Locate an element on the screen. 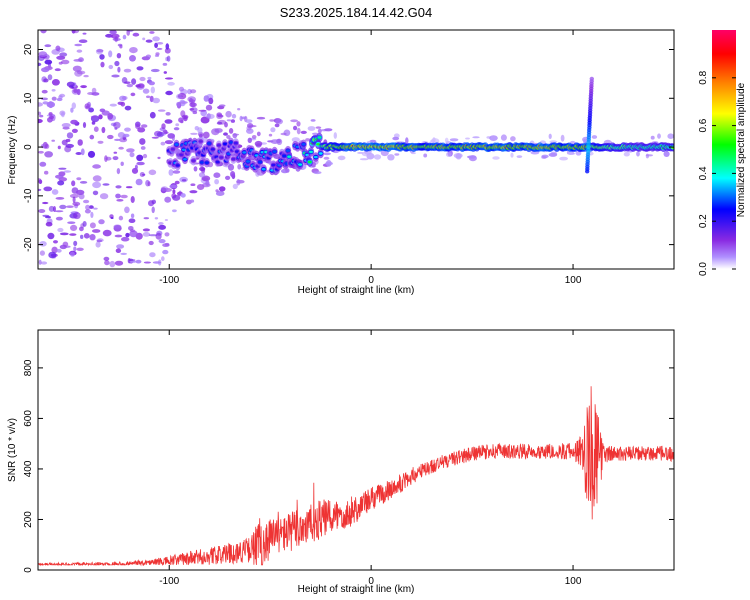  colorbar-ticks: 0.0 0.2 0.4 0.6 0.8 is located at coordinates (717, 173).